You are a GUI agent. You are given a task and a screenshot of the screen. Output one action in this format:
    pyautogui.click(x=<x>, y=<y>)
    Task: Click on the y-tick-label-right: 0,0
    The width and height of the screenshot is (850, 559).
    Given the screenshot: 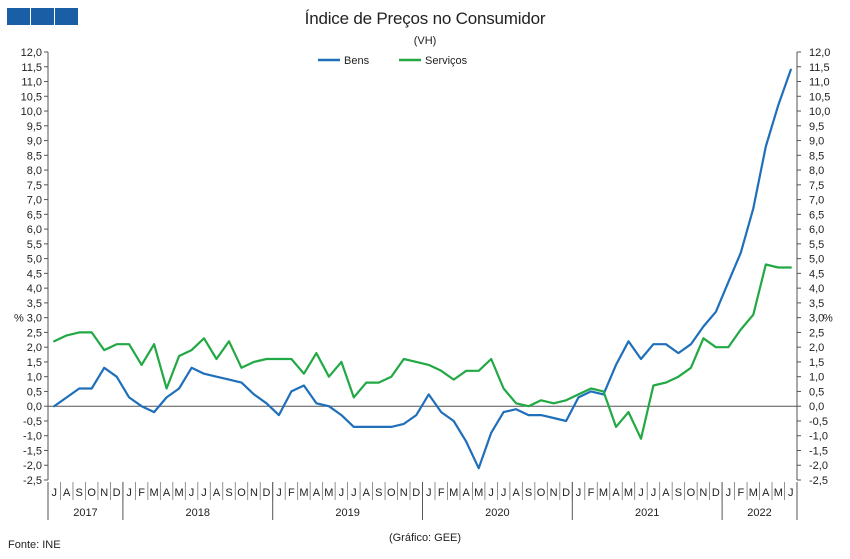 What is the action you would take?
    pyautogui.click(x=816, y=407)
    